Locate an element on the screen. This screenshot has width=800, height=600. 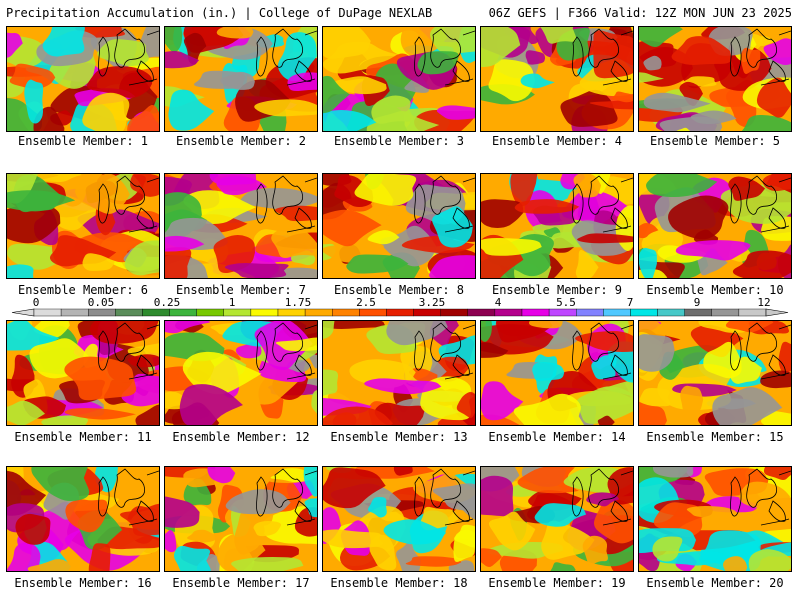
precip-colorbar is located at coordinates (400, 312).